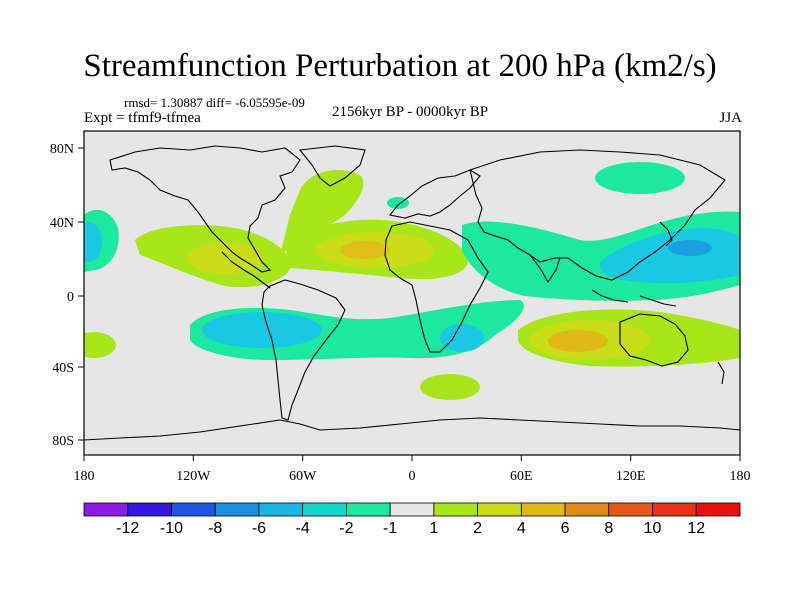  What do you see at coordinates (521, 528) in the screenshot?
I see `colorbar-label: 4` at bounding box center [521, 528].